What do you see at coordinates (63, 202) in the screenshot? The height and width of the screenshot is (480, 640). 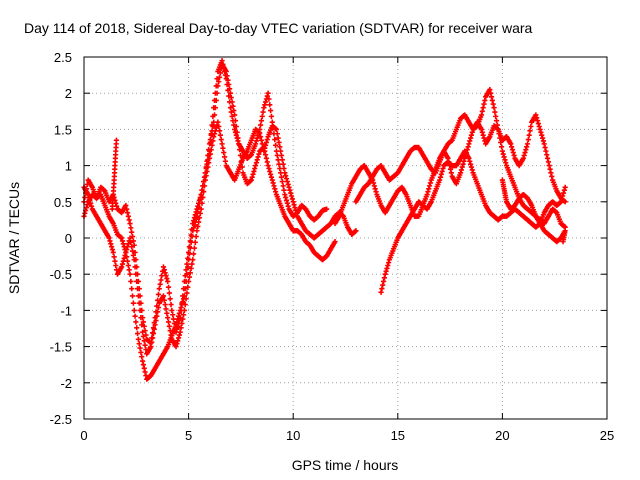 I see `y-tick-label: 0.5` at bounding box center [63, 202].